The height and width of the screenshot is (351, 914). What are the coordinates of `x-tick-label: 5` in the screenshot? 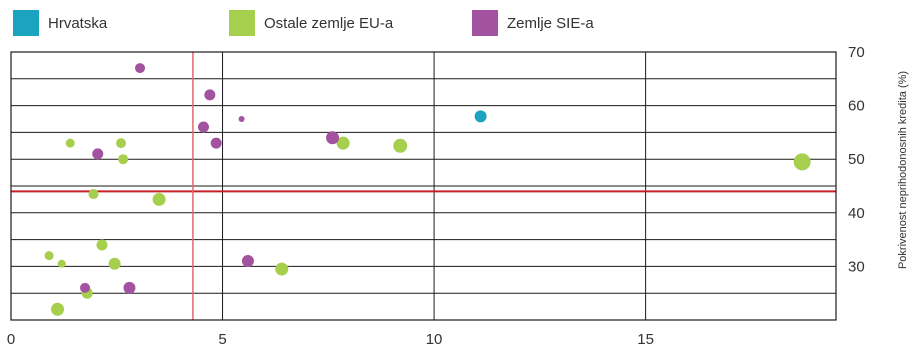 It's located at (222, 339).